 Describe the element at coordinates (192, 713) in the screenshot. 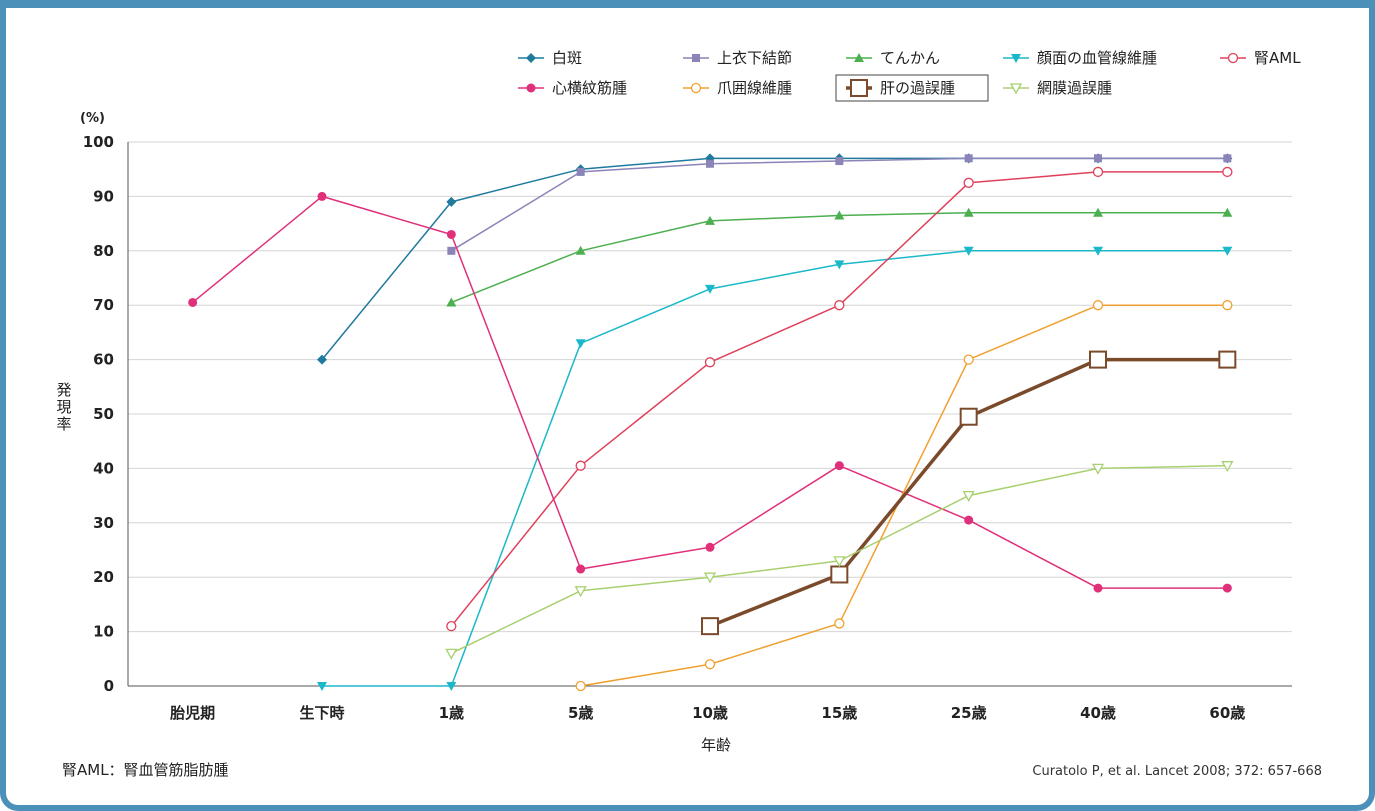

I see `x-tick-label: 胎児期` at that location.